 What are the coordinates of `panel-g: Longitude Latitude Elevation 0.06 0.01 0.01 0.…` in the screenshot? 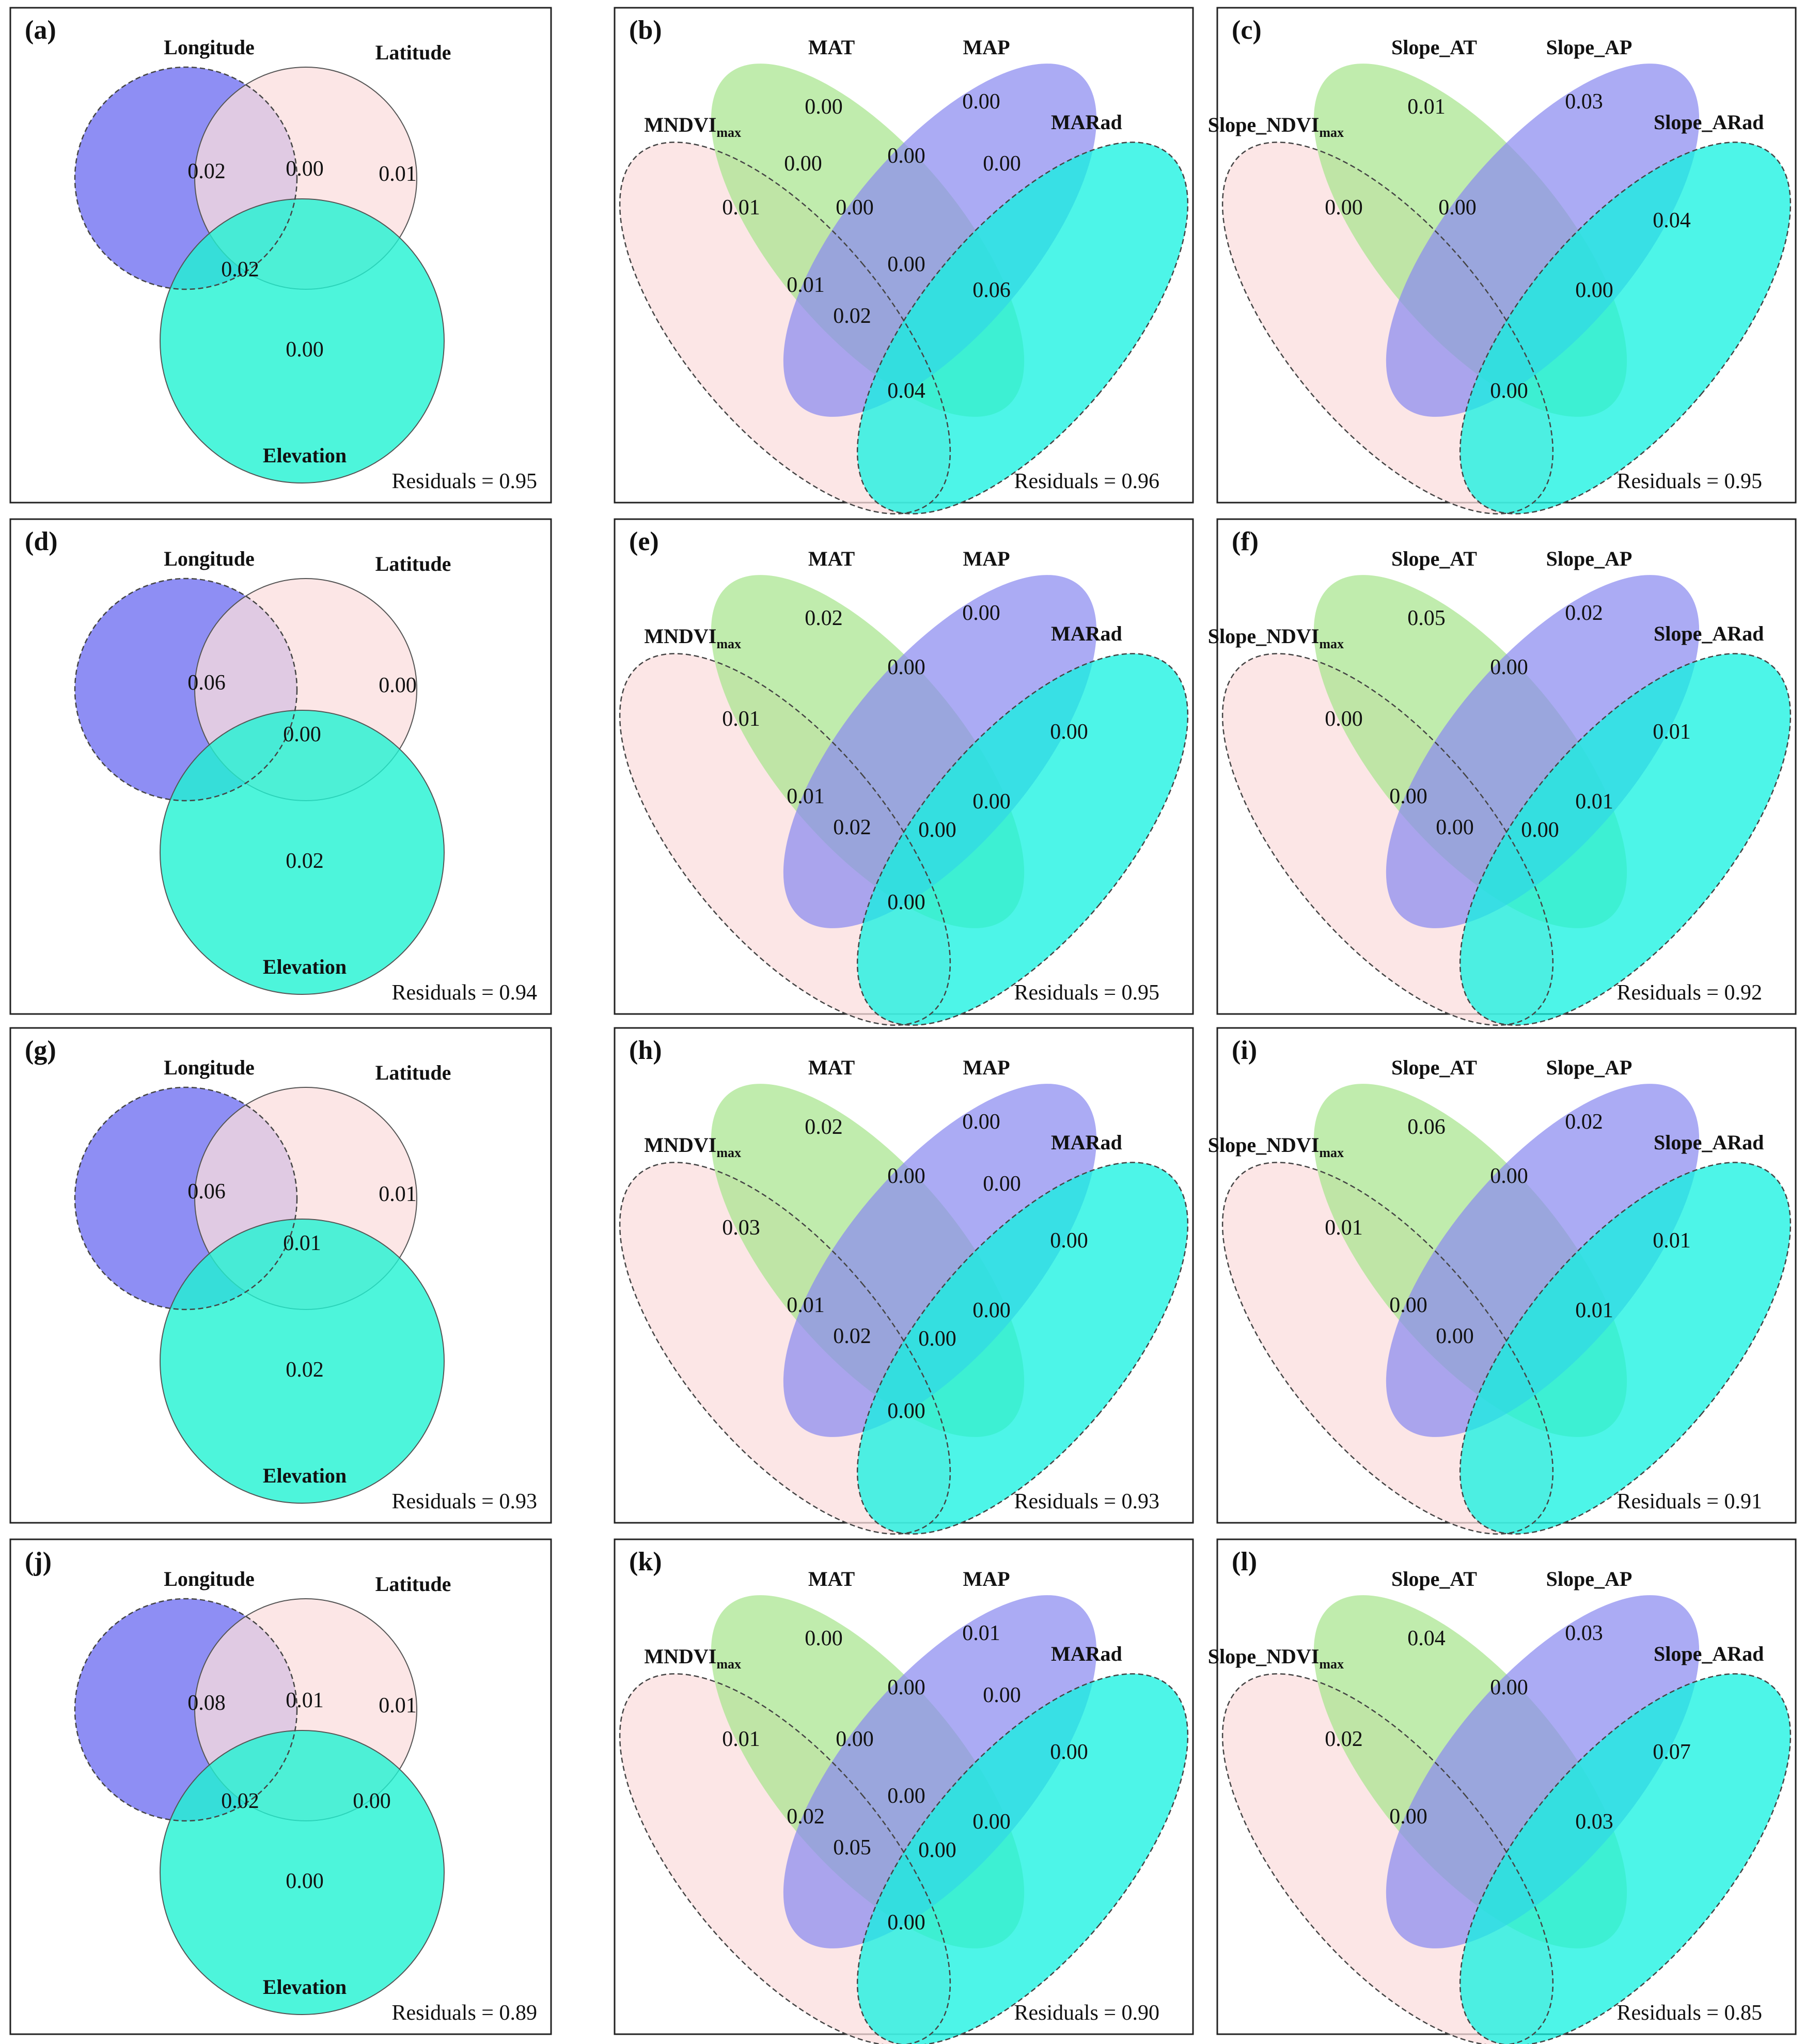 It's located at (280, 1275).